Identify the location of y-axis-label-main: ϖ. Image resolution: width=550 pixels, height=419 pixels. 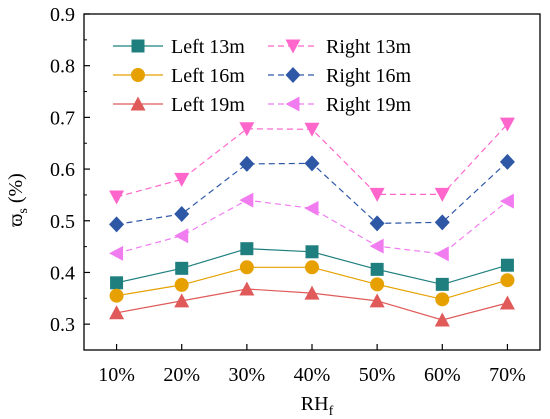
(16, 220).